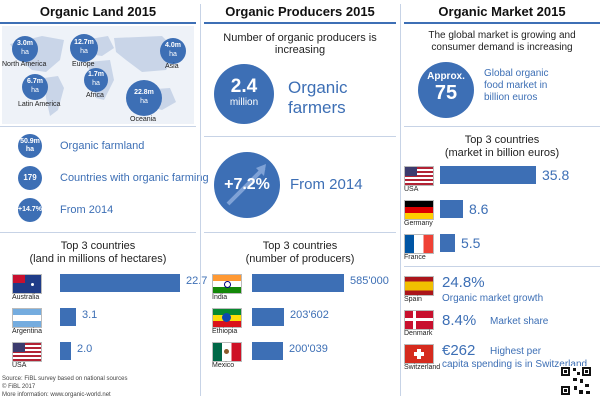 The height and width of the screenshot is (400, 600). I want to click on land-top3-subtitle: (land in millions of hectares), so click(98, 259).